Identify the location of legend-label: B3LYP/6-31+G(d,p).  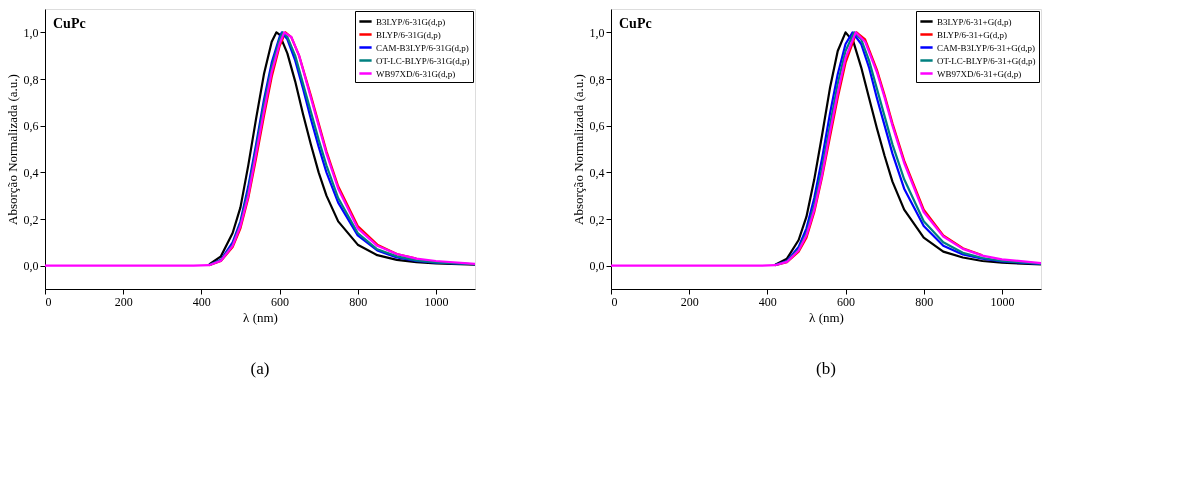
(974, 21).